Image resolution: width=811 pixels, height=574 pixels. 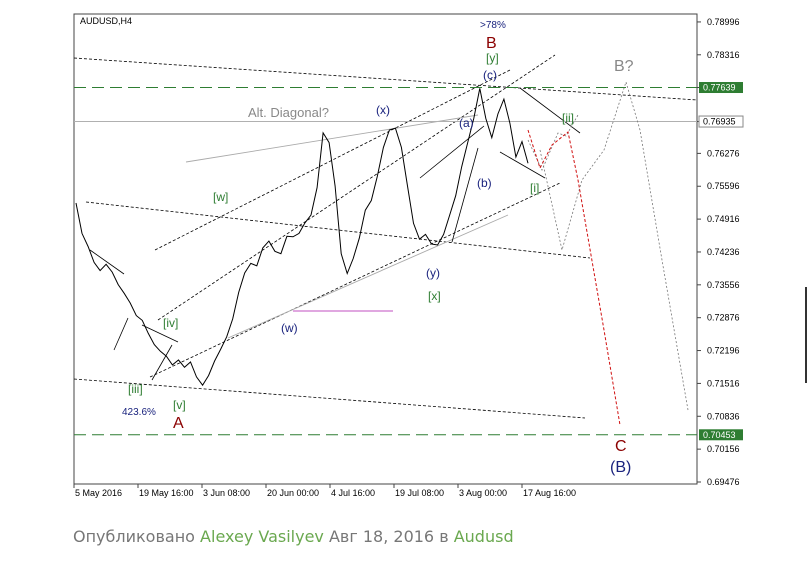 I want to click on wave-label-v-bracket: [v], so click(x=179, y=405).